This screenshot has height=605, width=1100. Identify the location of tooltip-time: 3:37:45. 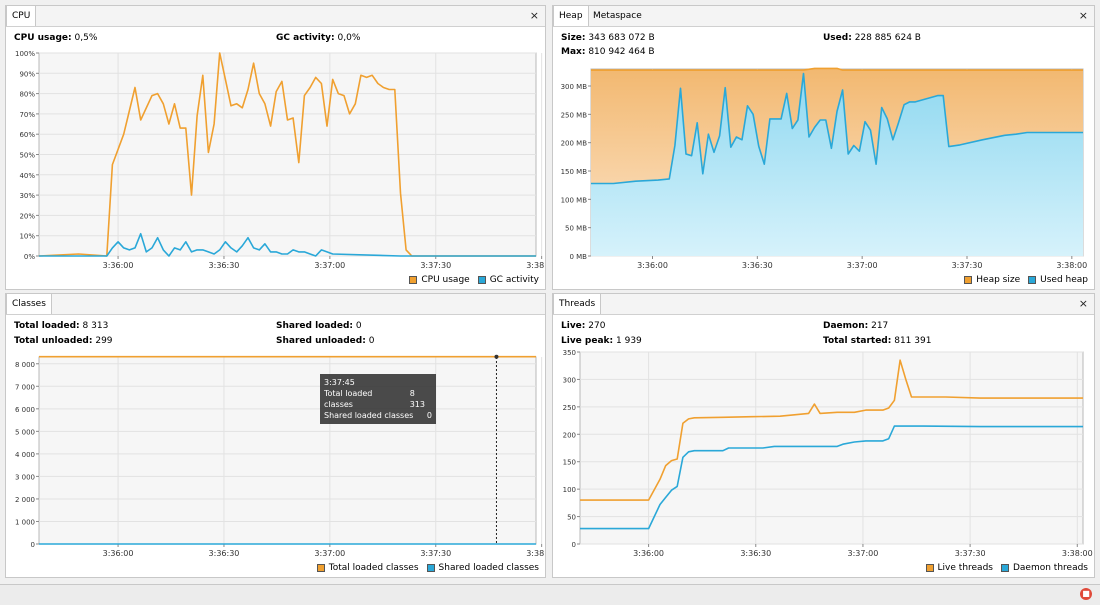
(339, 382).